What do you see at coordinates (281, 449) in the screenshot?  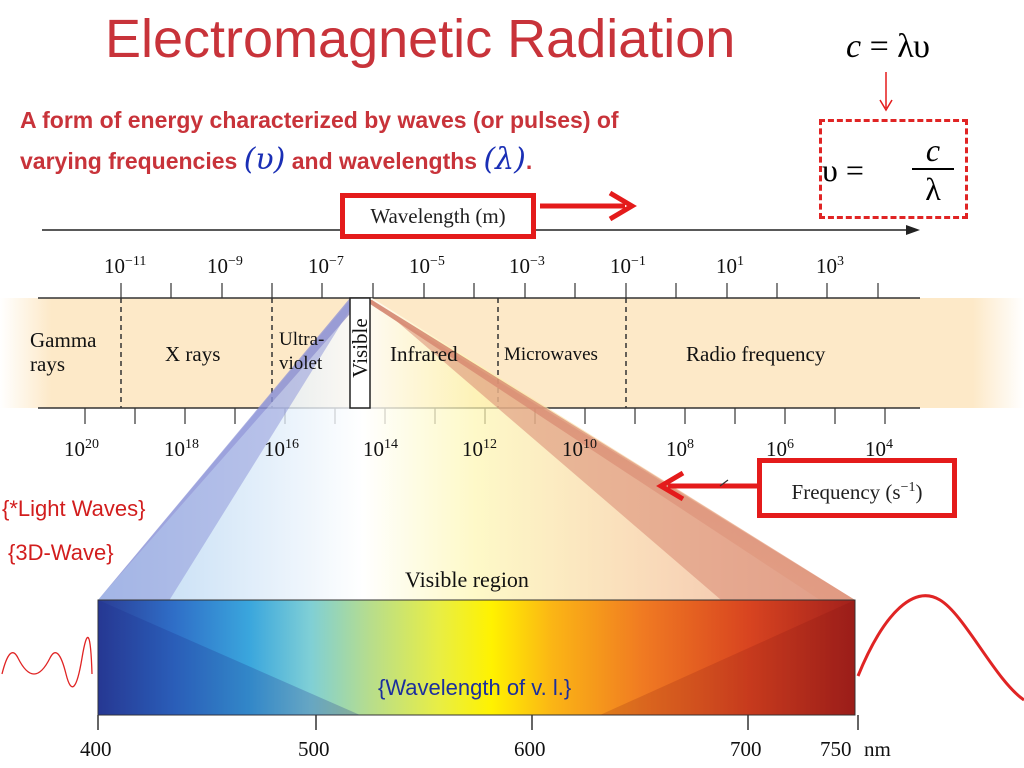 I see `frequency-tick: 10¹⁶` at bounding box center [281, 449].